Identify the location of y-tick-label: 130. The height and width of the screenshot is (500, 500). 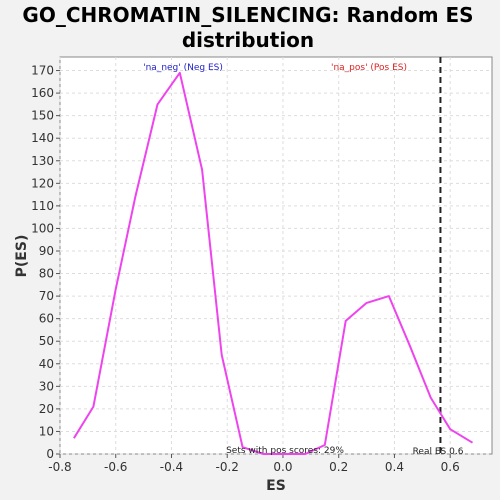
(42, 161).